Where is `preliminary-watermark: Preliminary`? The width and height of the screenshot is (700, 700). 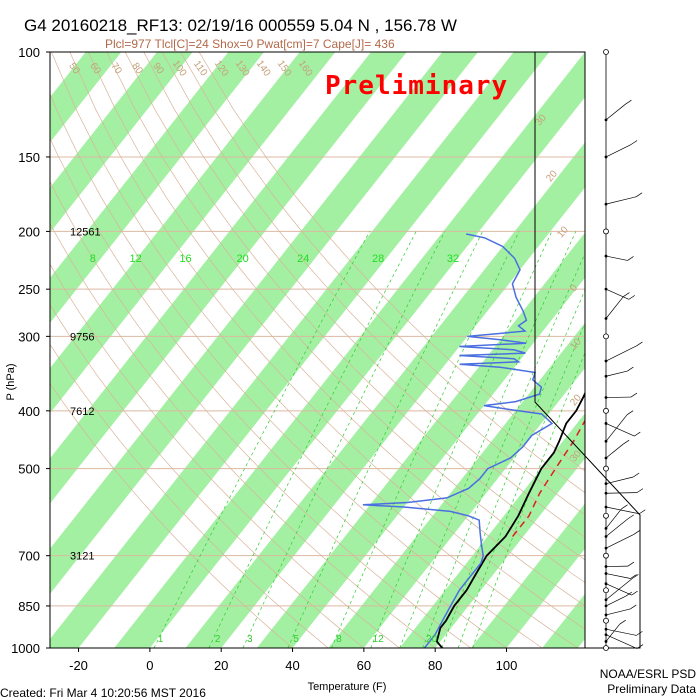
preliminary-watermark: Preliminary is located at coordinates (416, 86).